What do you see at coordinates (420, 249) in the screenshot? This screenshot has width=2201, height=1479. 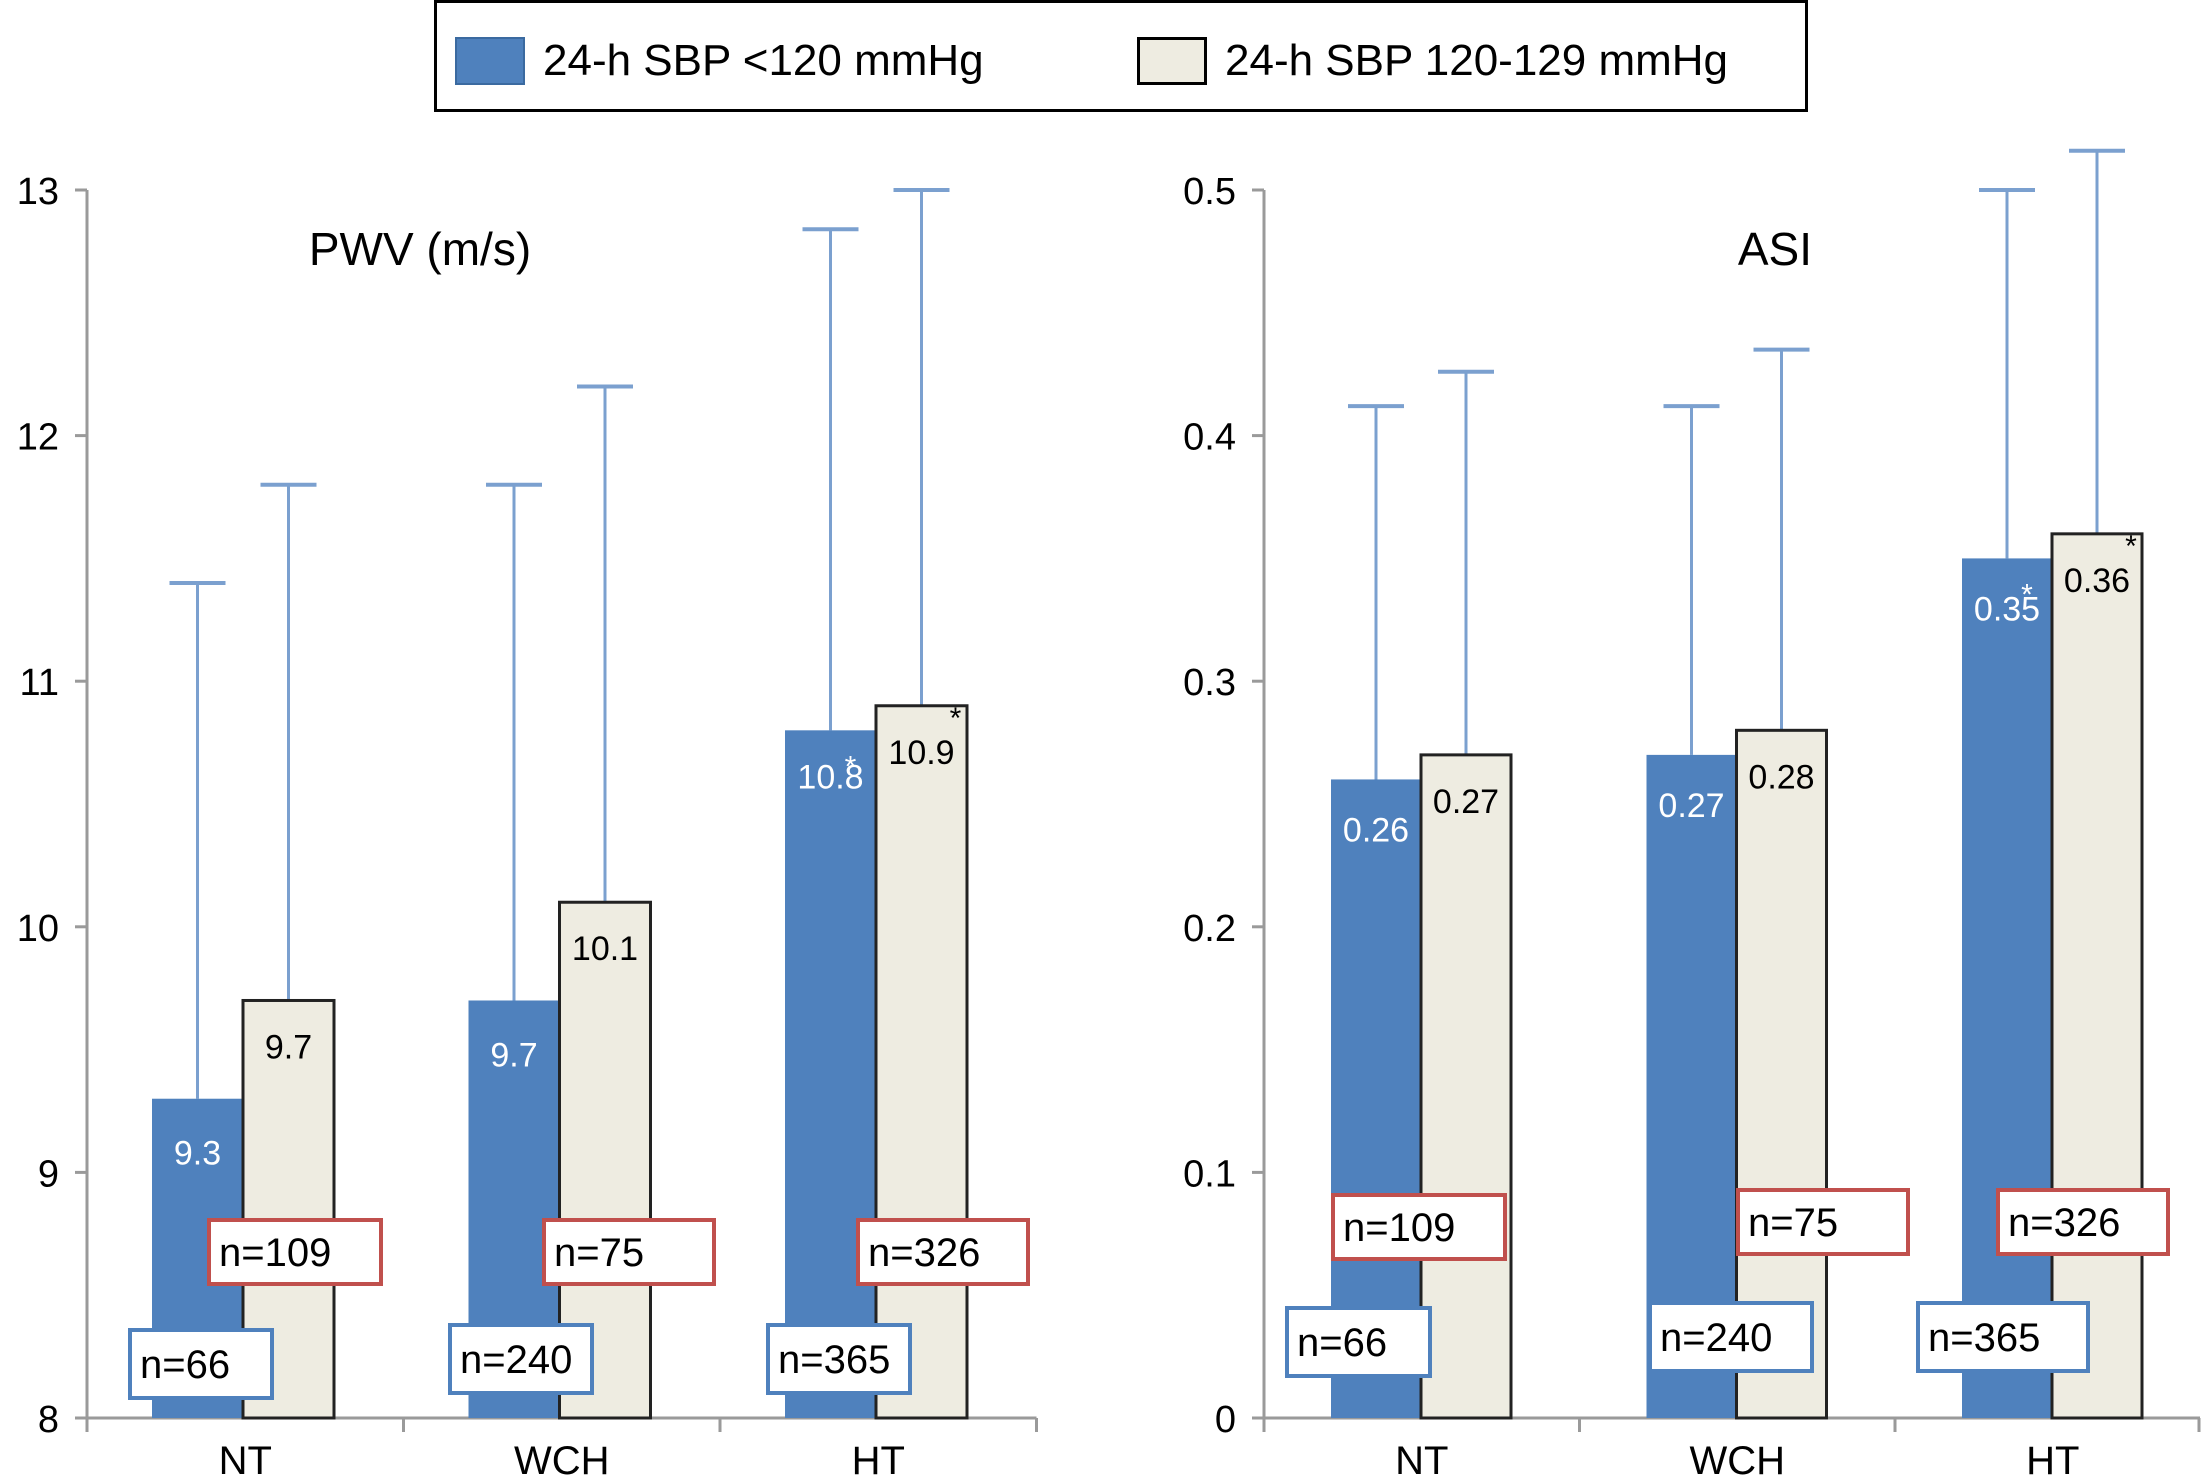 I see `chart-title: PWV (m/s)` at bounding box center [420, 249].